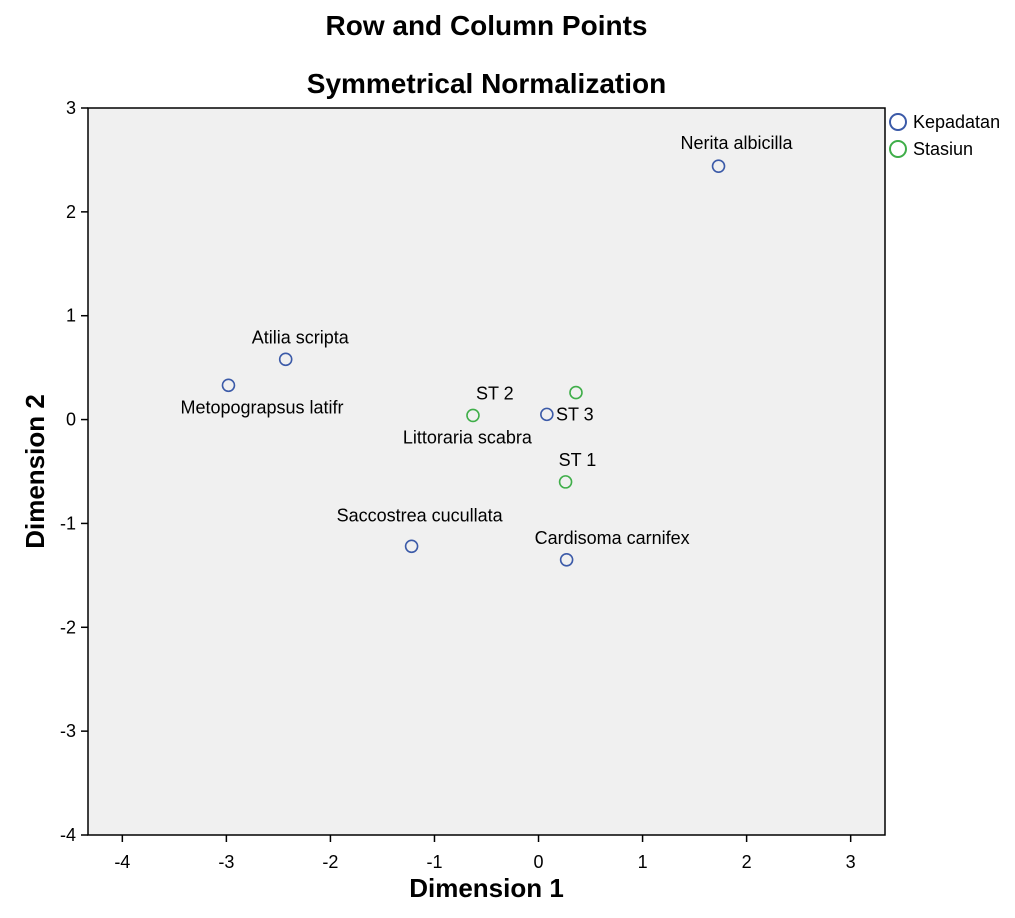 This screenshot has height=918, width=1015. I want to click on point-label: ST 2, so click(495, 393).